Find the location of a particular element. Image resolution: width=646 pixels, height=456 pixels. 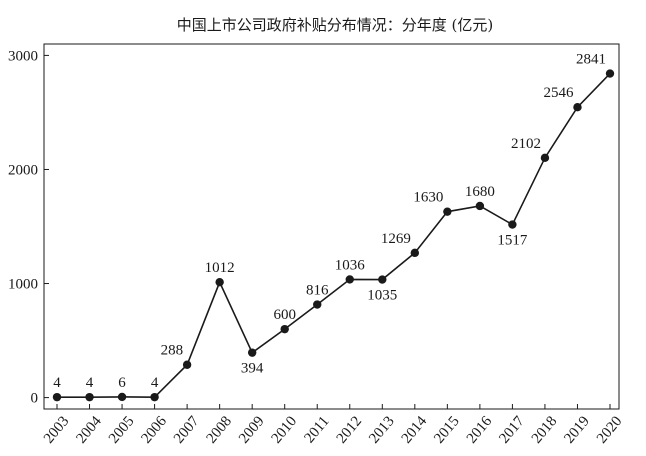

y-tick-label: 2000 is located at coordinates (23, 170).